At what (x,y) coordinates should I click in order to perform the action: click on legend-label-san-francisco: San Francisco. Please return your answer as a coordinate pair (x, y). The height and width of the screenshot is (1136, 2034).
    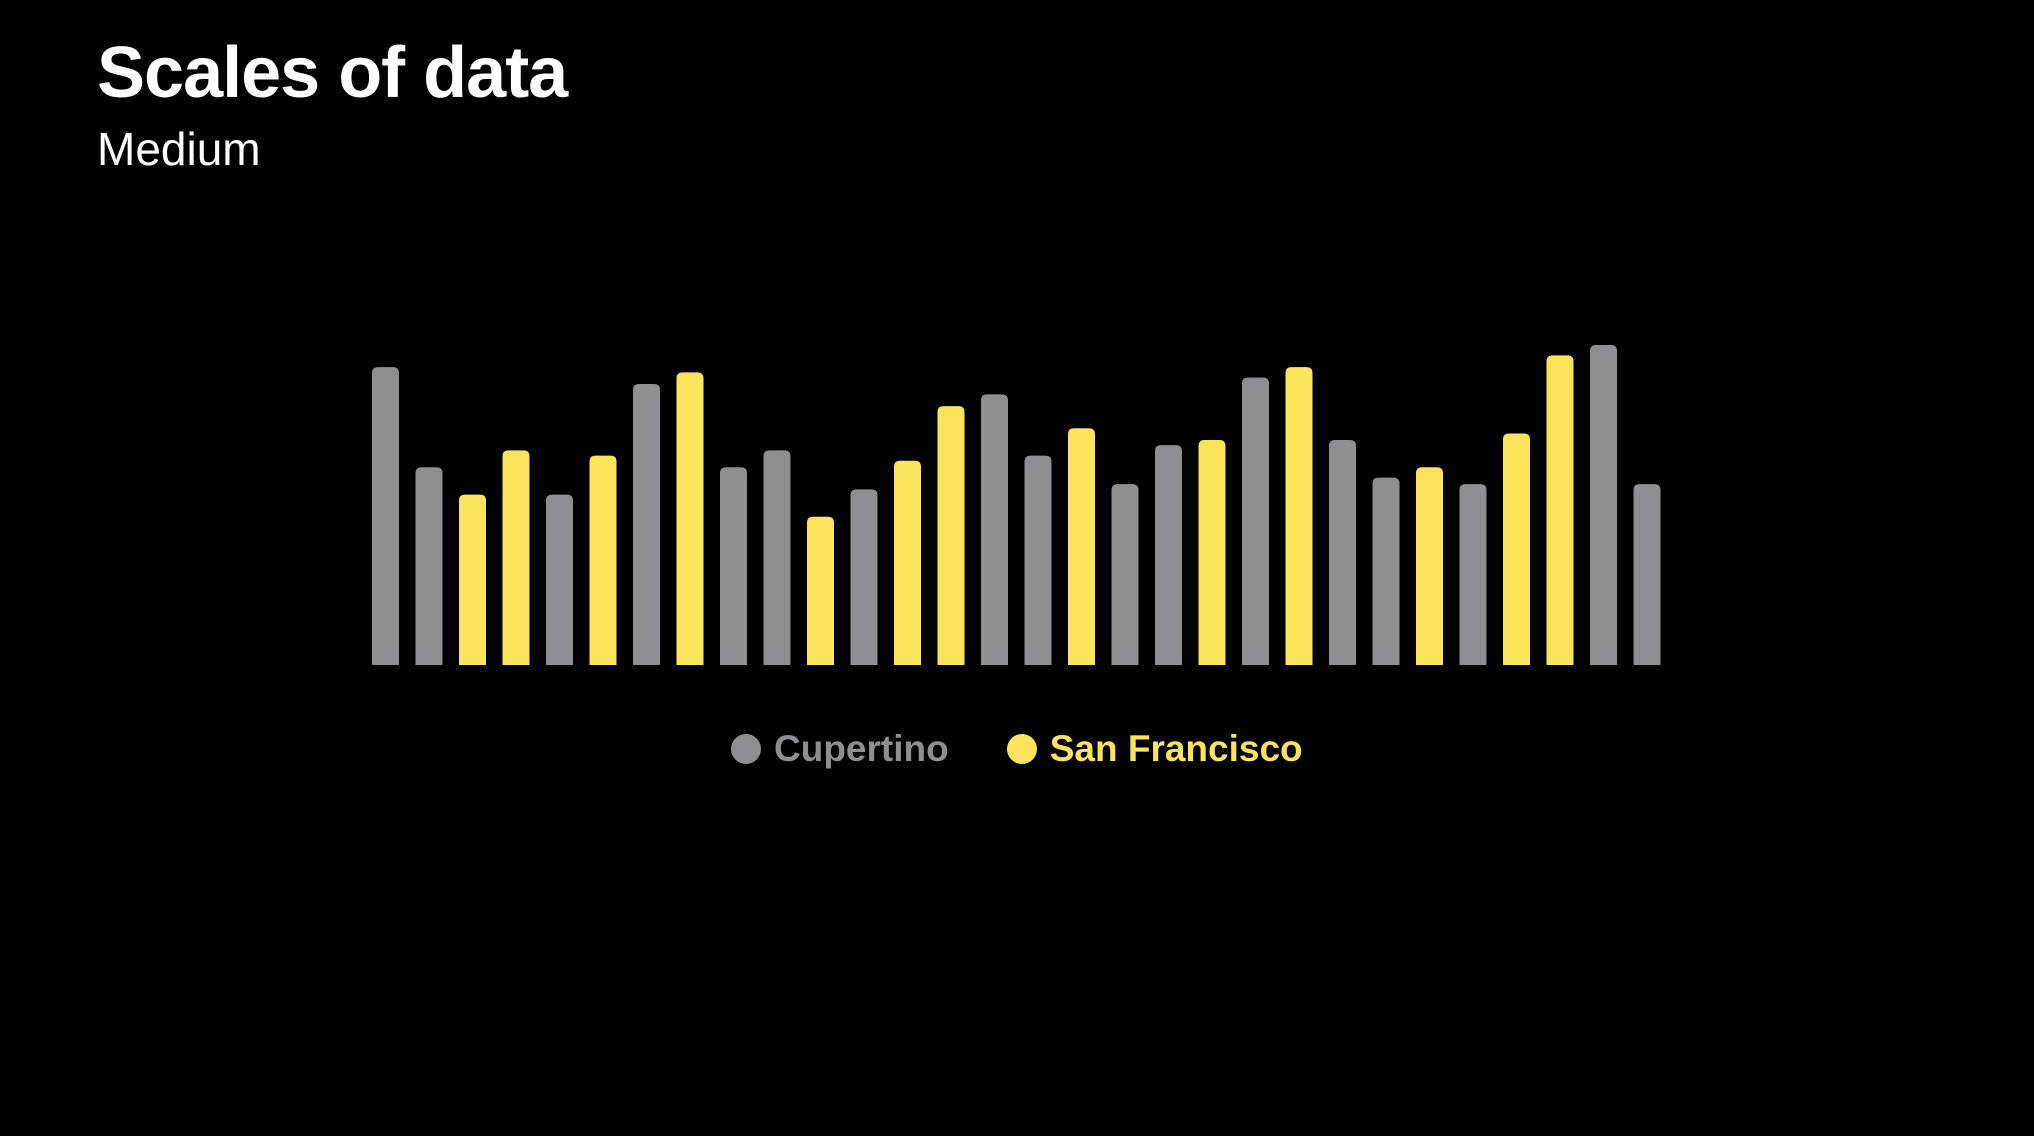
    Looking at the image, I should click on (1176, 748).